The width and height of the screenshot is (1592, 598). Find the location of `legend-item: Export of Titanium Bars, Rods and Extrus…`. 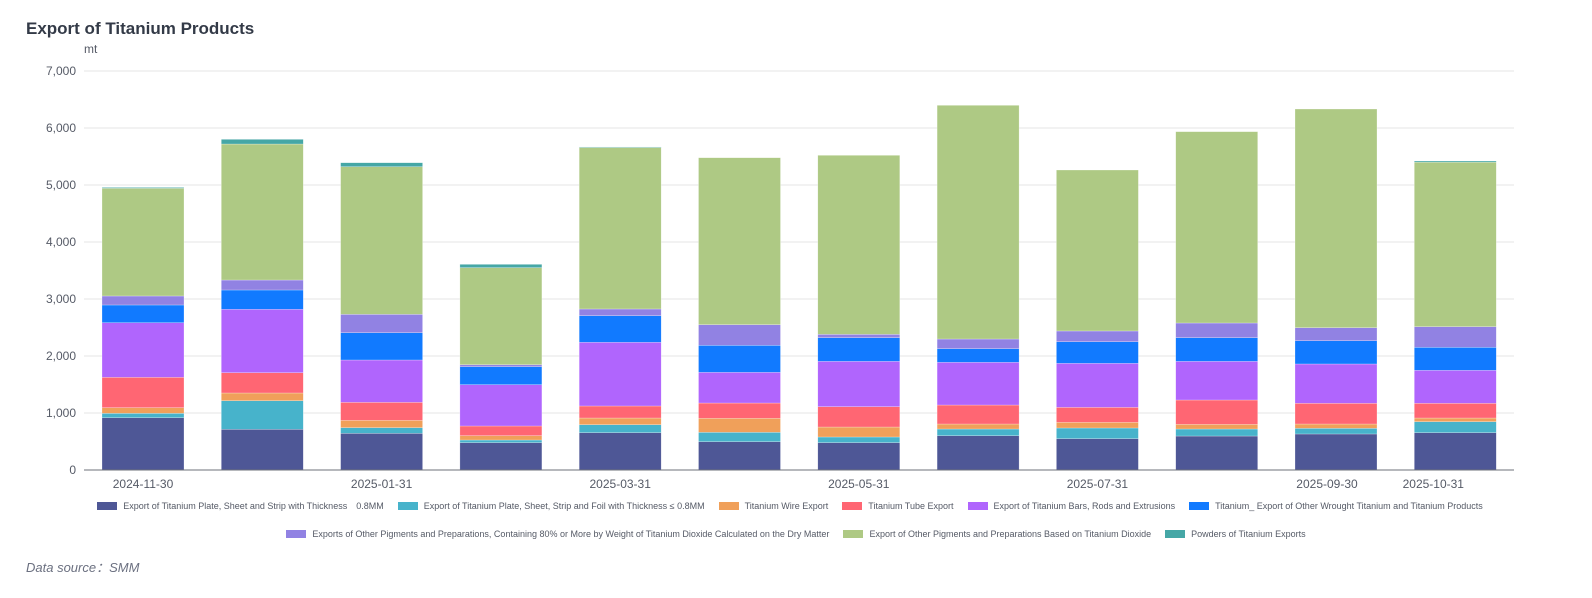

legend-item: Export of Titanium Bars, Rods and Extrus… is located at coordinates (1071, 505).